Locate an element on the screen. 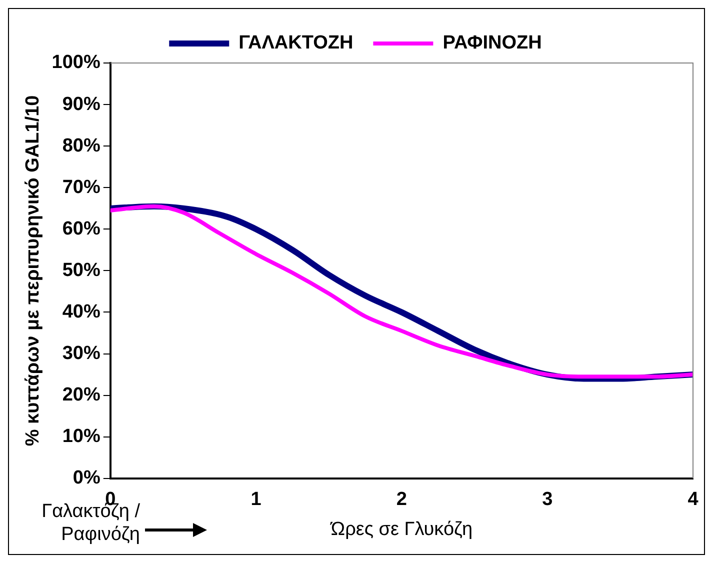  y-tick-label: 60% is located at coordinates (81, 229).